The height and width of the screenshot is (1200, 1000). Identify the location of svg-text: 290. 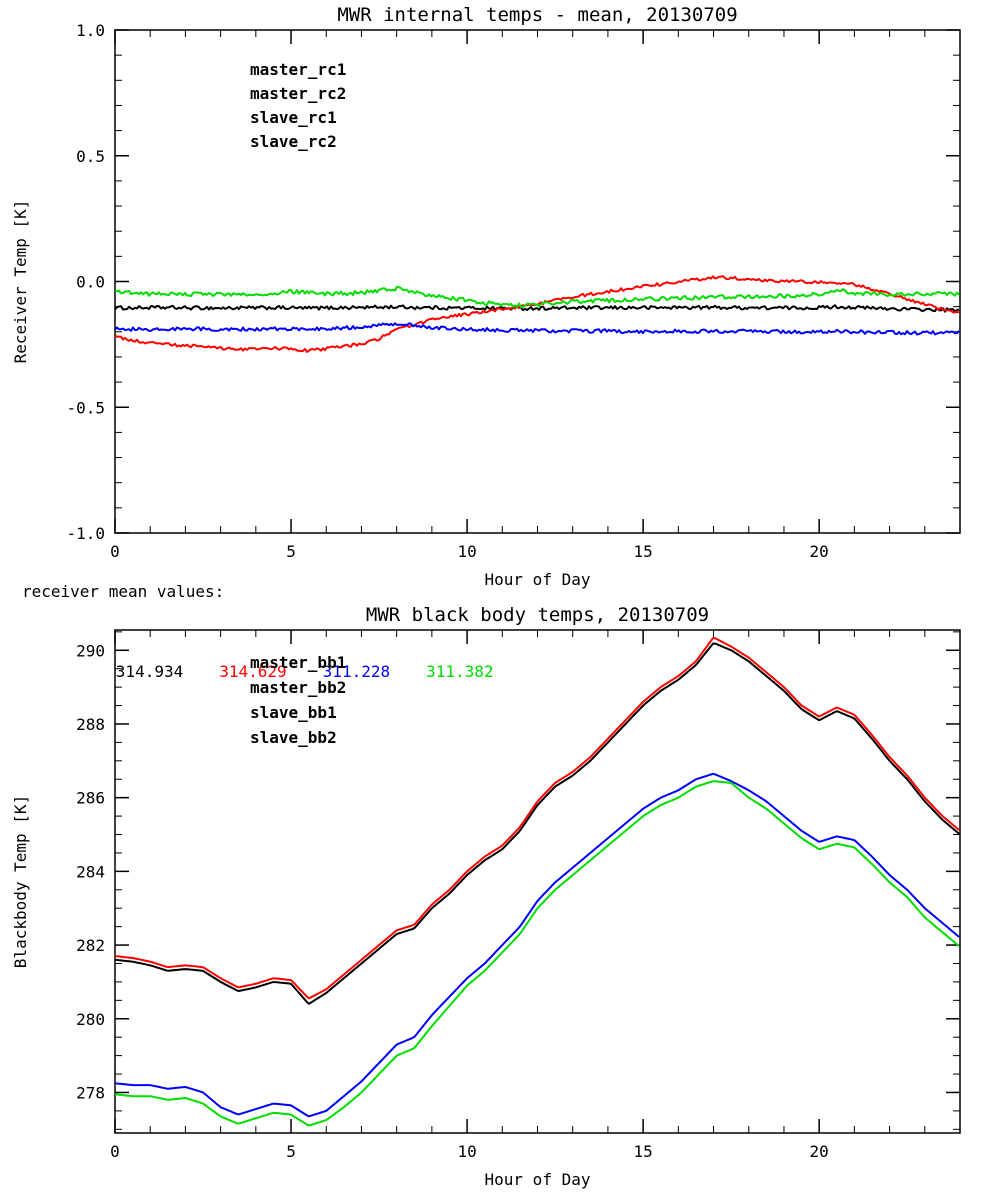
(90, 650).